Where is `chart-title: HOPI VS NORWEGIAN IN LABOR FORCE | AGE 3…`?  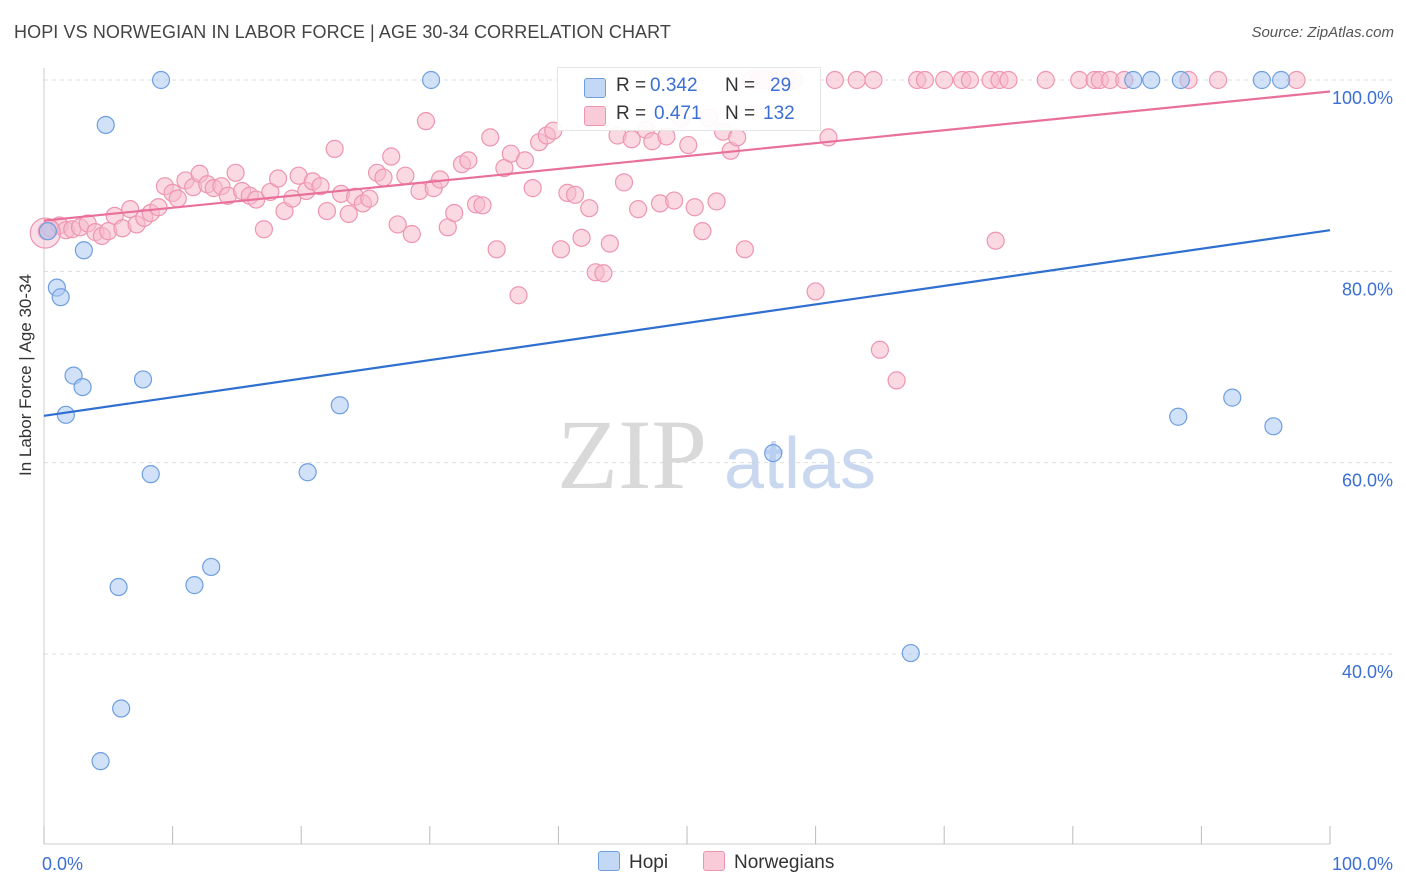
chart-title: HOPI VS NORWEGIAN IN LABOR FORCE | AGE 3… is located at coordinates (343, 32).